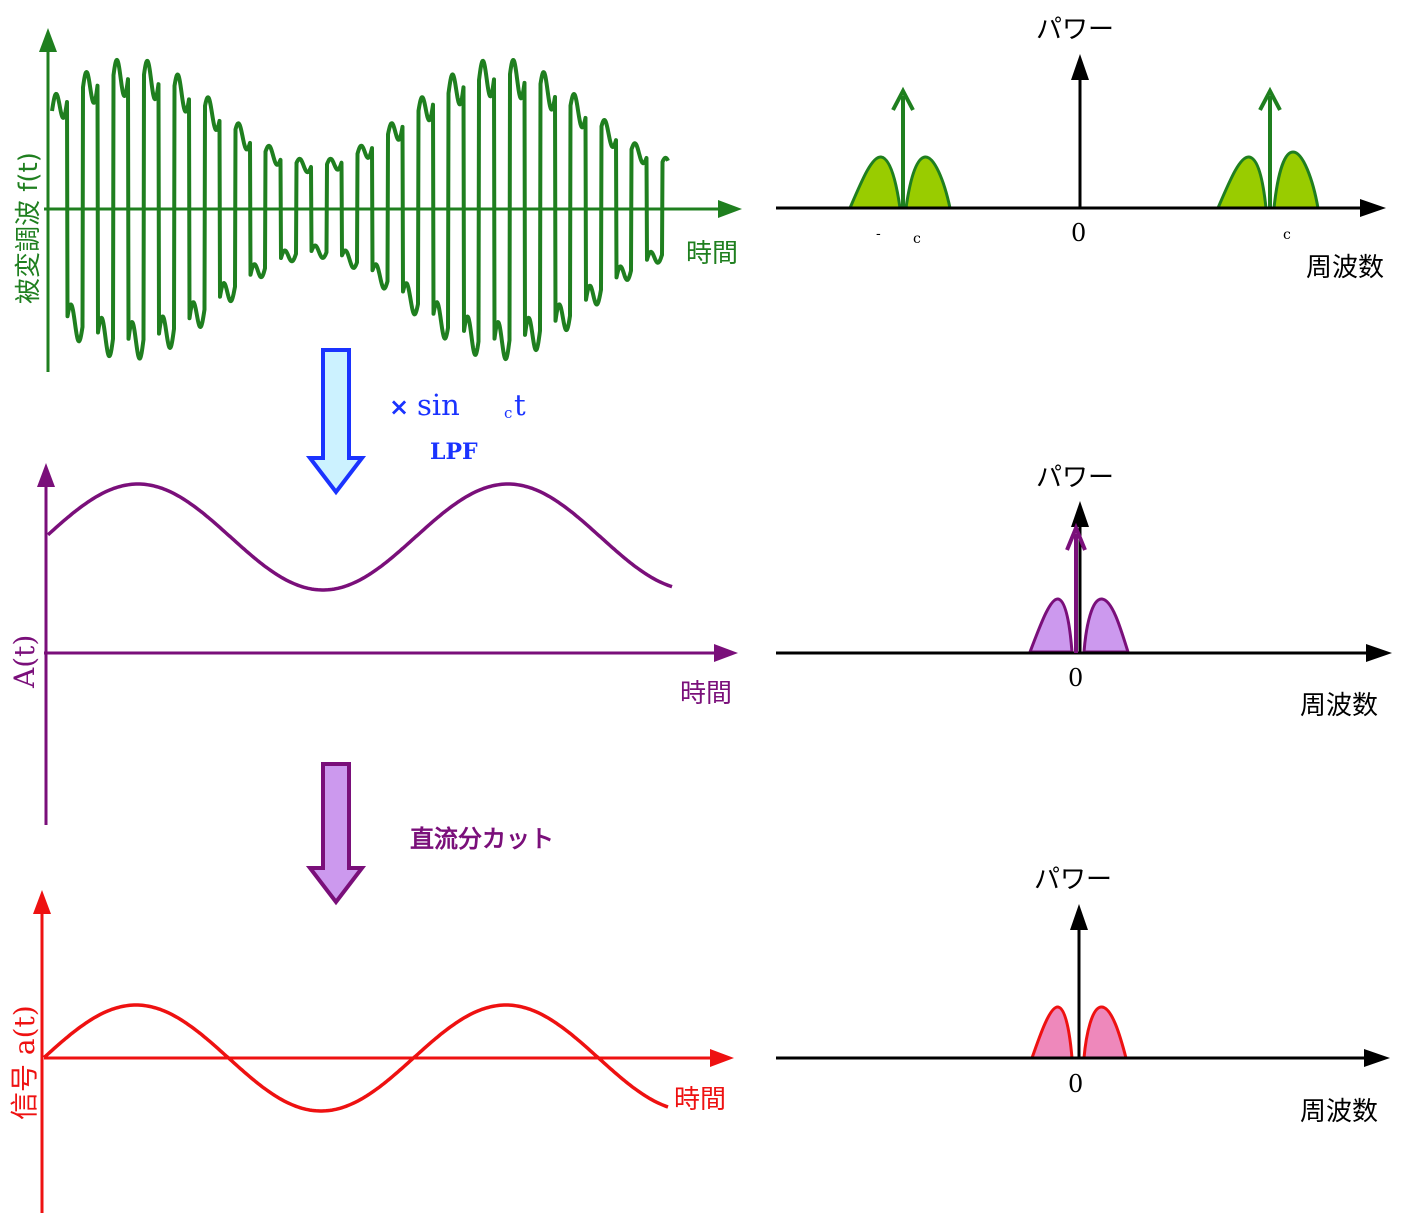  I want to click on am-y-label: 被変調波 f(t), so click(29, 228).